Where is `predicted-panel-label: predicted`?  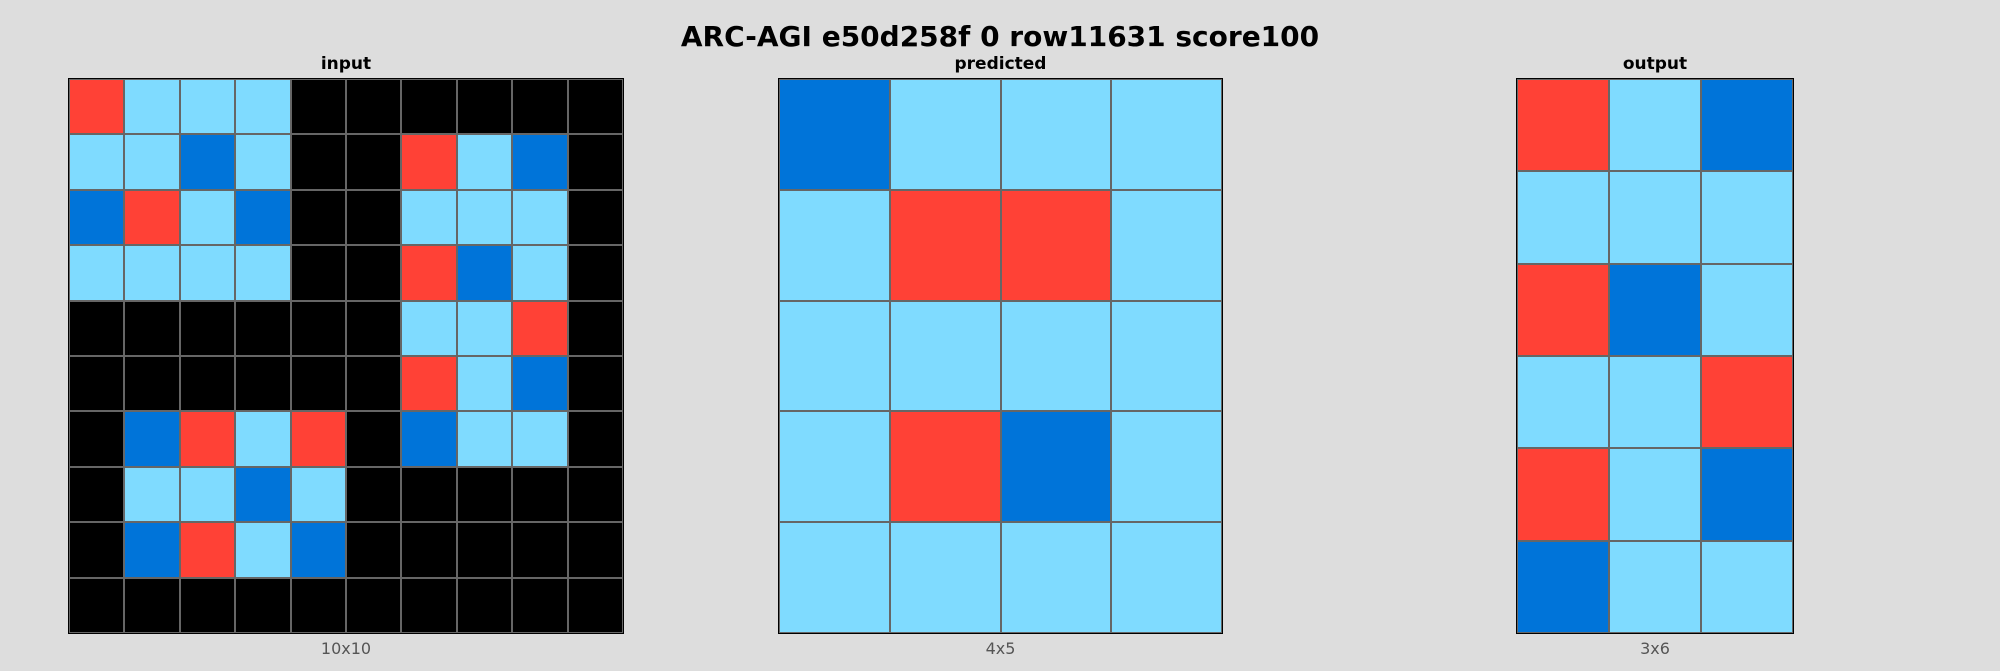
predicted-panel-label: predicted is located at coordinates (1000, 64).